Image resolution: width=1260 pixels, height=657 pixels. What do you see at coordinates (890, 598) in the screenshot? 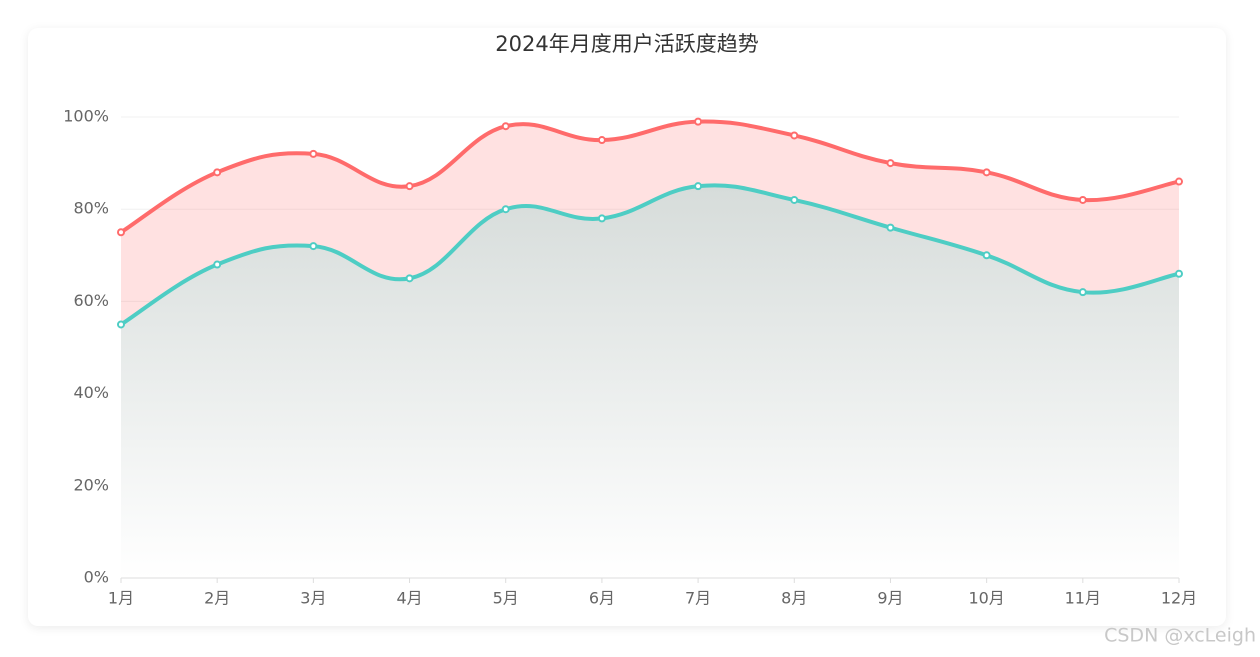
I see `x-tick-label: 9月` at bounding box center [890, 598].